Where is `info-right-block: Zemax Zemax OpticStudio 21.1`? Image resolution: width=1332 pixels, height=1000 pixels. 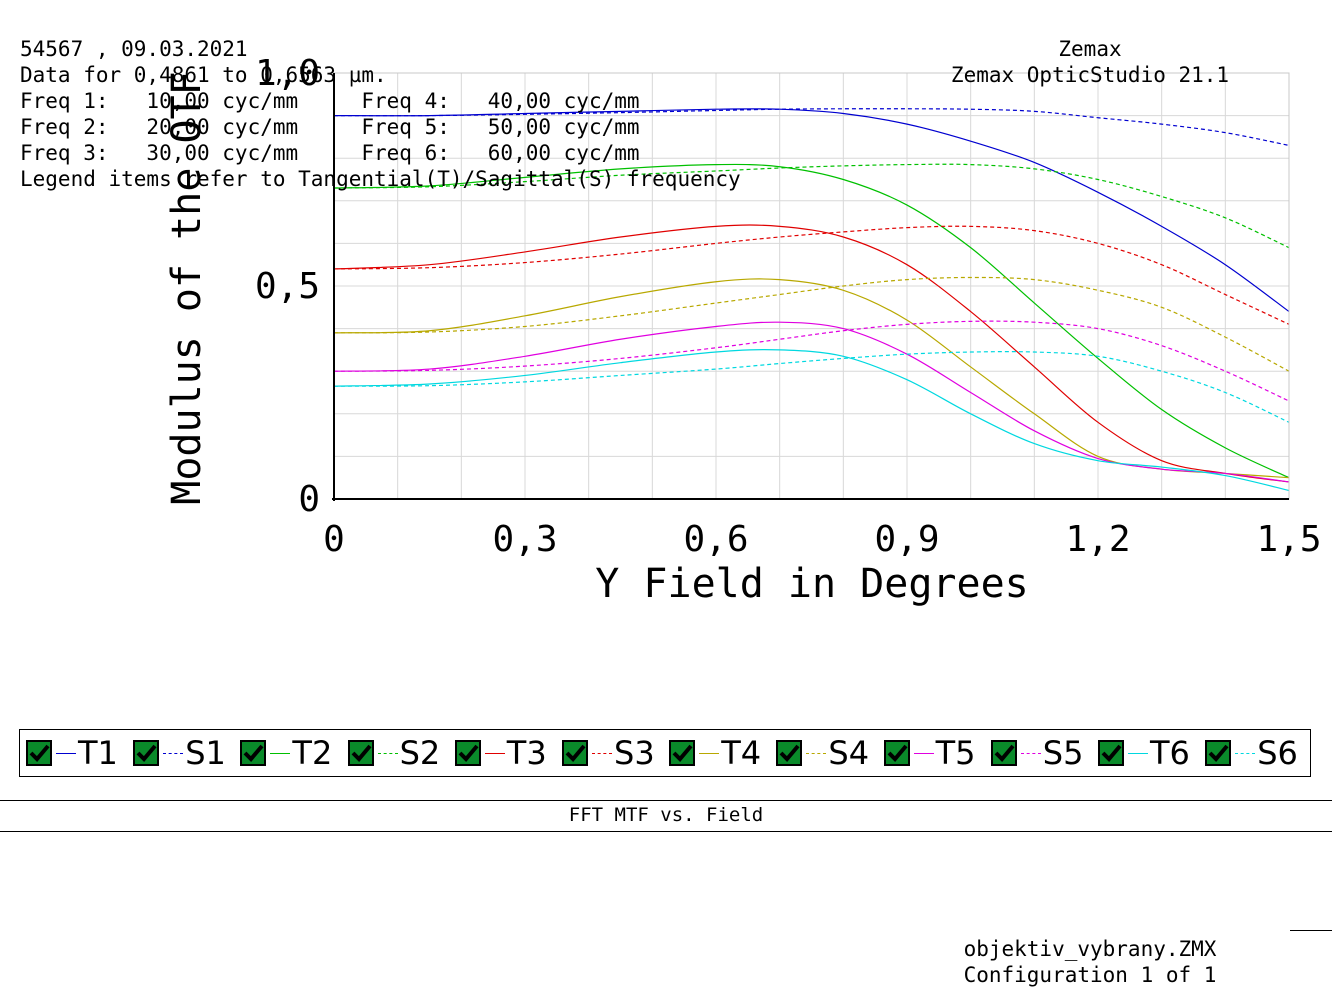 info-right-block: Zemax Zemax OpticStudio 21.1 is located at coordinates (1090, 62).